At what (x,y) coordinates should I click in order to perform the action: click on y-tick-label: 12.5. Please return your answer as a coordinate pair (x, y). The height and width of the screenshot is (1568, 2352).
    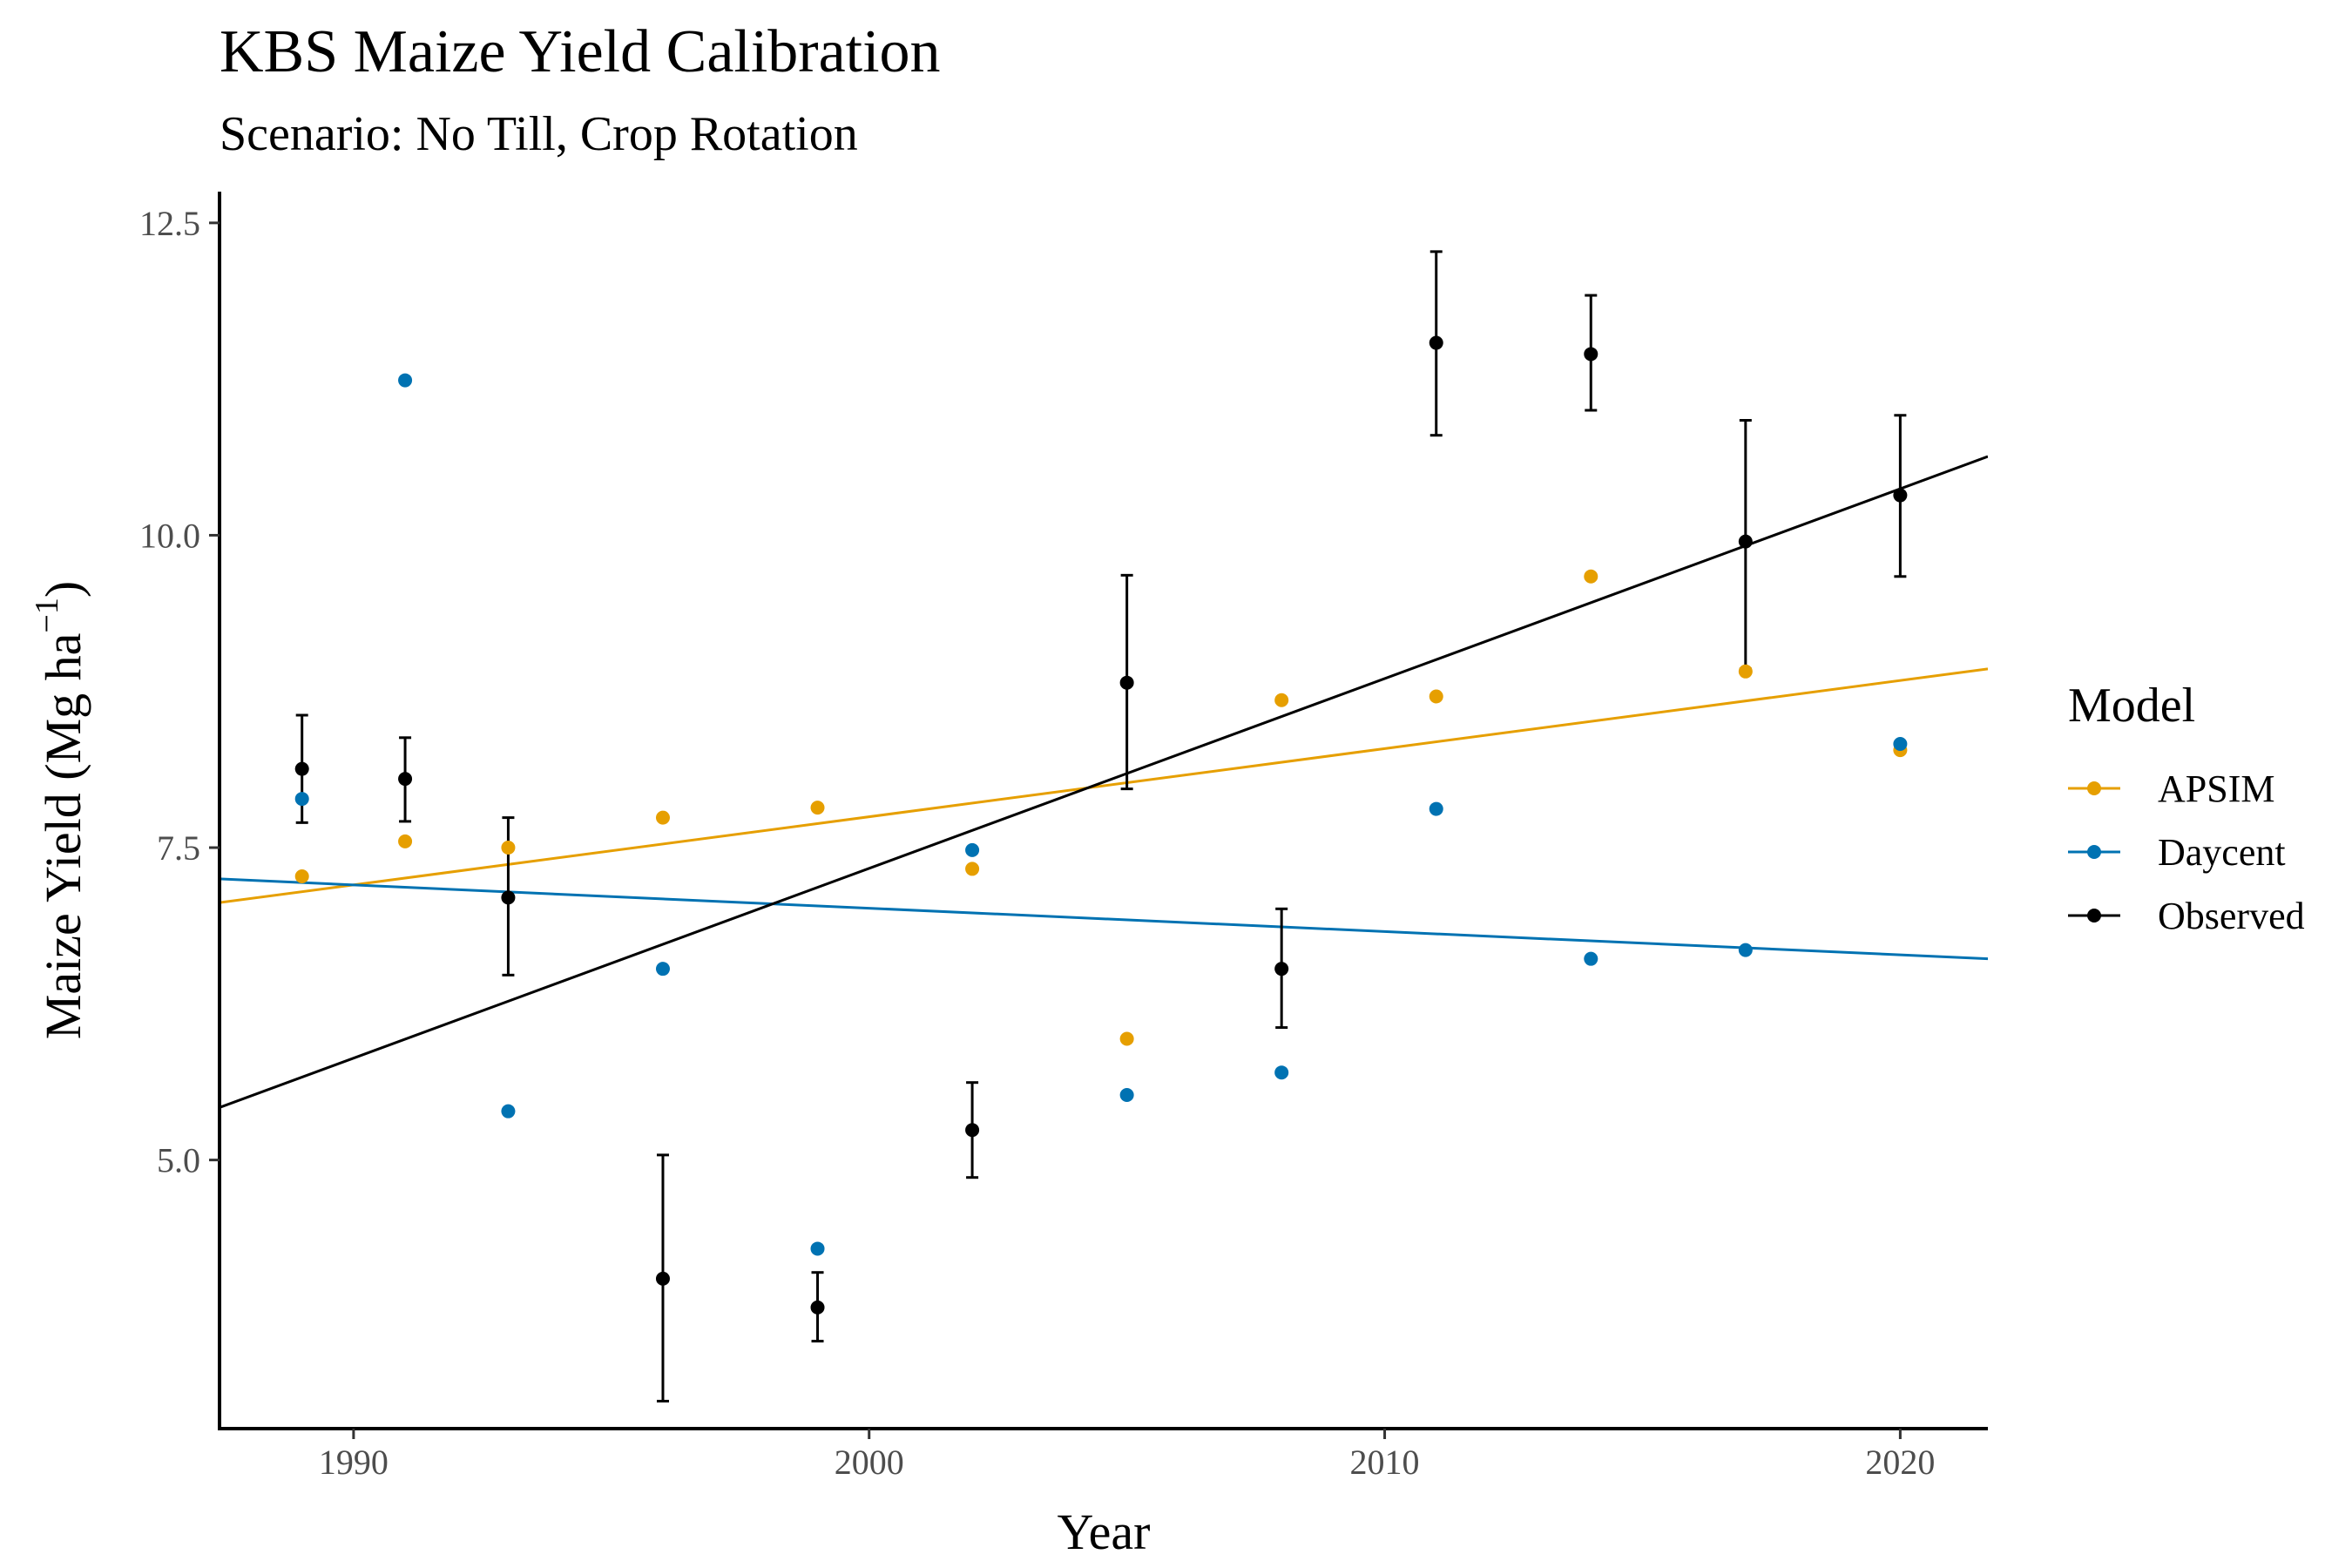
    Looking at the image, I should click on (169, 223).